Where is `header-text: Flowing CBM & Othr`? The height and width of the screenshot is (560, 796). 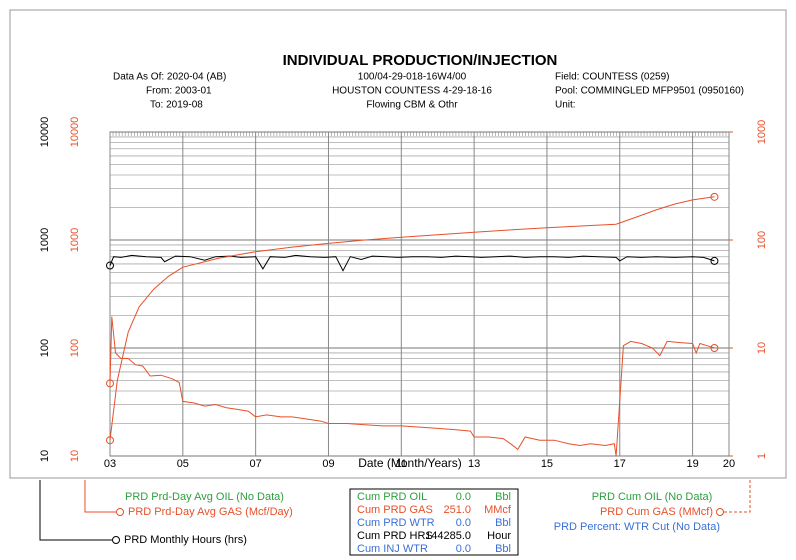 header-text: Flowing CBM & Othr is located at coordinates (412, 105).